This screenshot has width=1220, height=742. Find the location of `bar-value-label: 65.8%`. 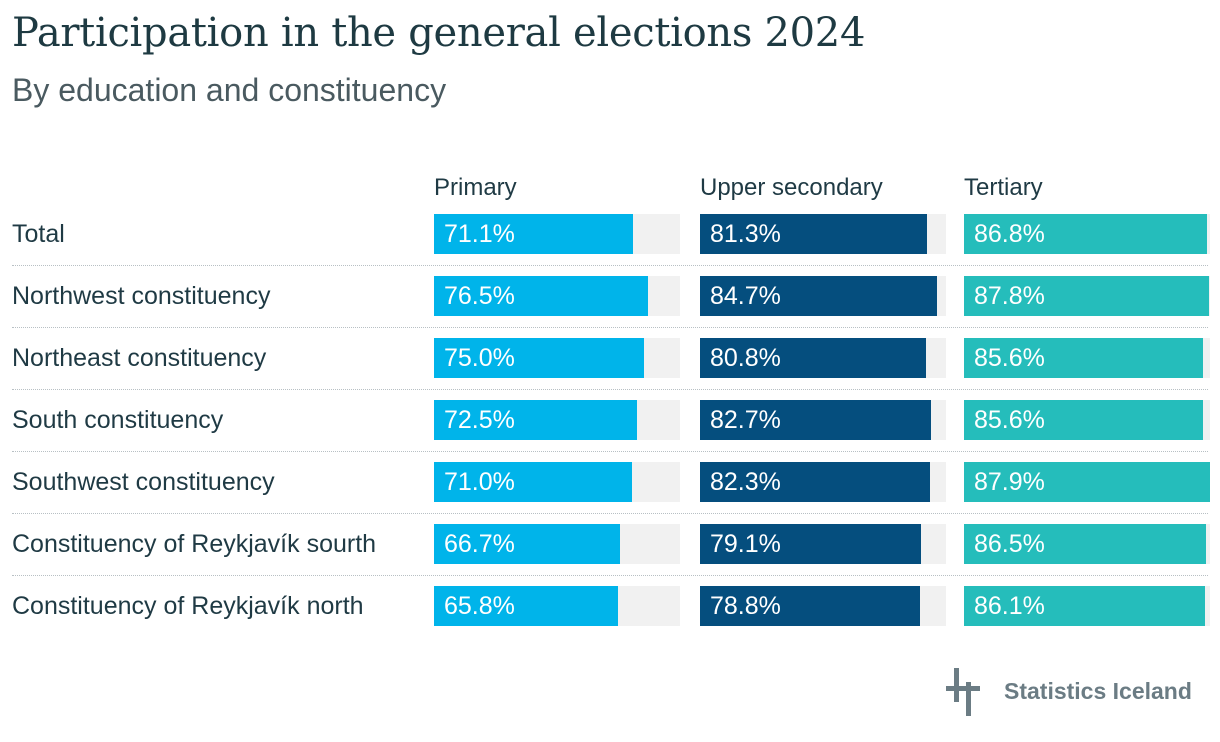

bar-value-label: 65.8% is located at coordinates (479, 606).